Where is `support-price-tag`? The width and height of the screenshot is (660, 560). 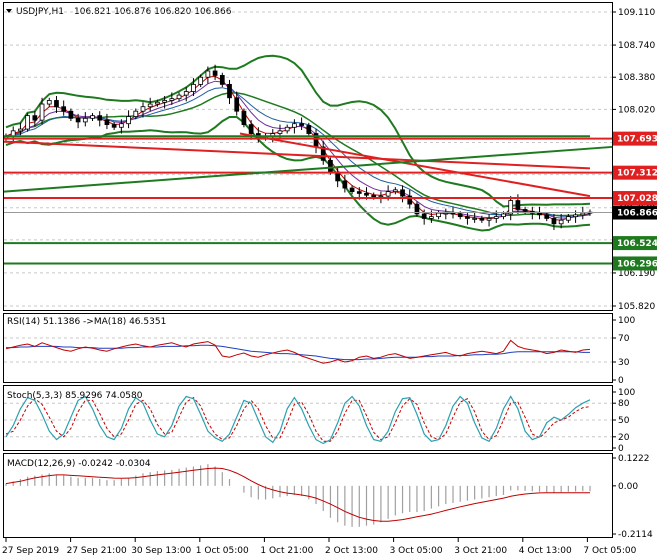 support-price-tag is located at coordinates (635, 263).